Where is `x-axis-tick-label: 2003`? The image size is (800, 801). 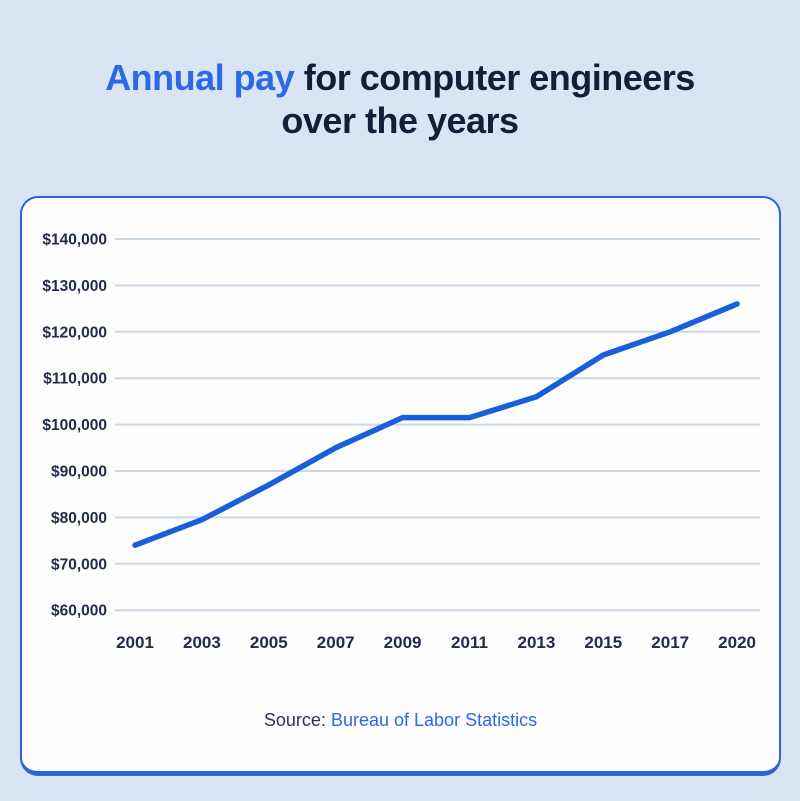
x-axis-tick-label: 2003 is located at coordinates (202, 642).